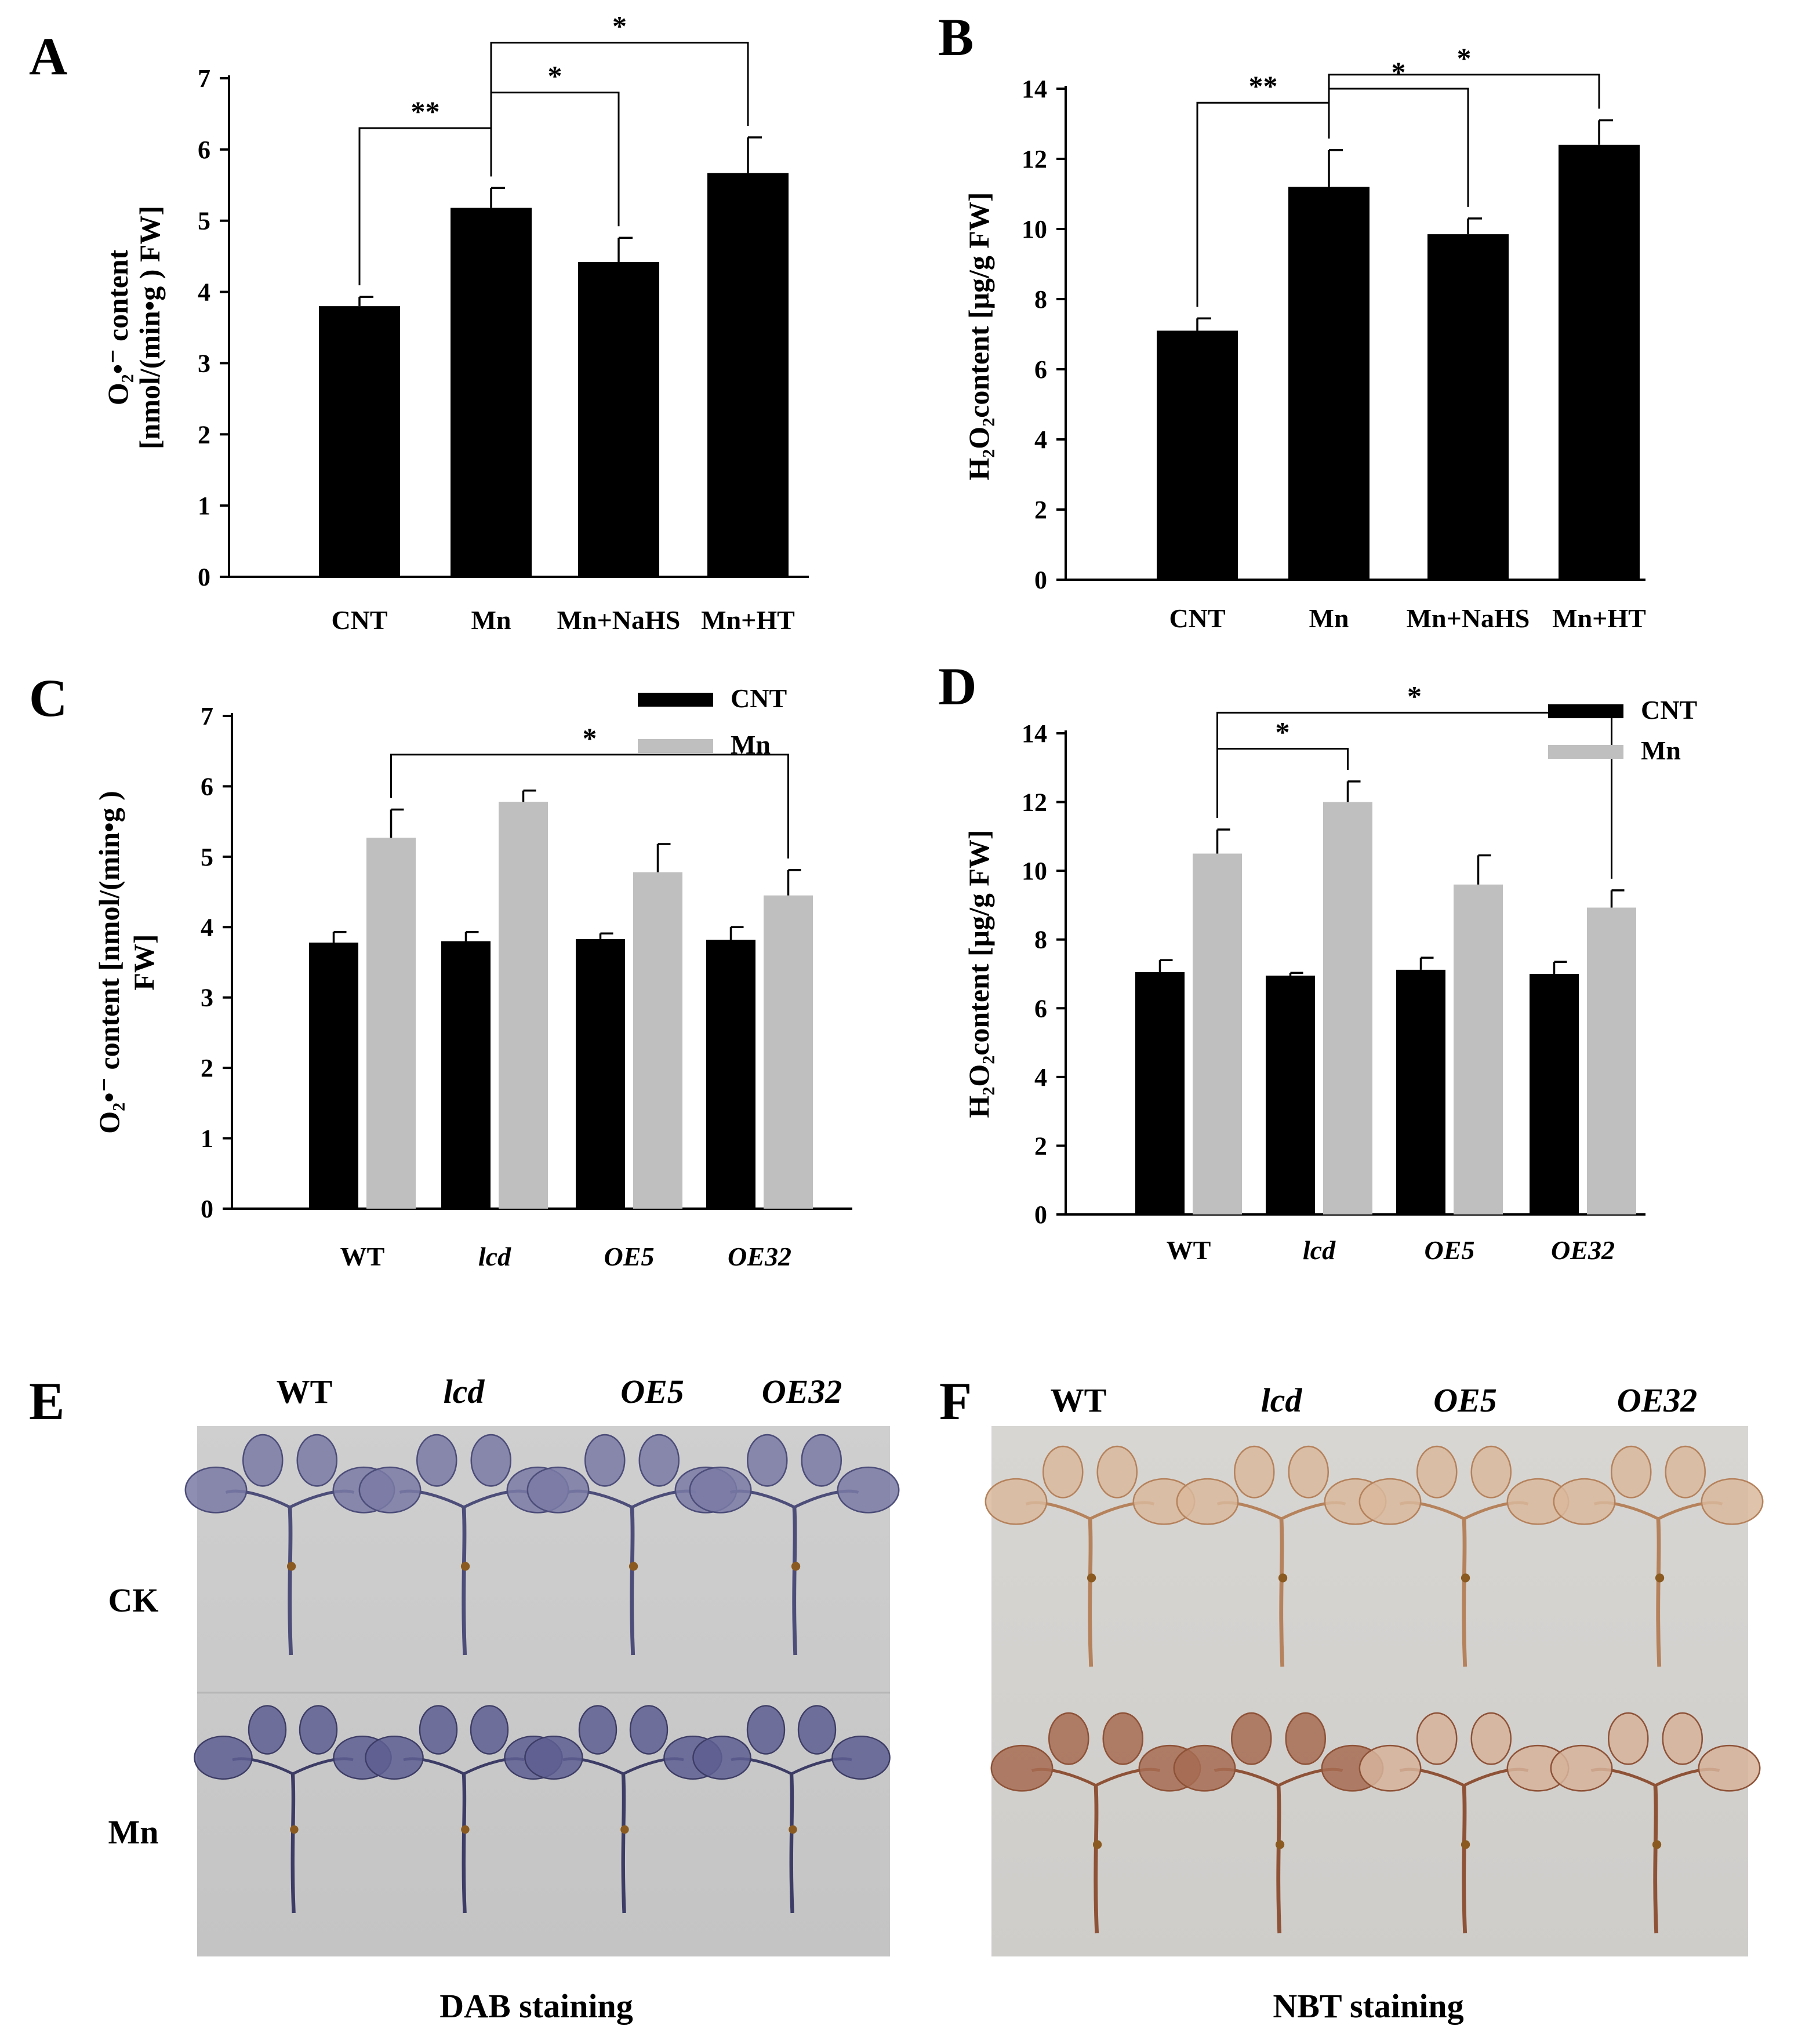 This screenshot has height=2044, width=1809. I want to click on panel-d-legend-swatch-cnt, so click(1586, 711).